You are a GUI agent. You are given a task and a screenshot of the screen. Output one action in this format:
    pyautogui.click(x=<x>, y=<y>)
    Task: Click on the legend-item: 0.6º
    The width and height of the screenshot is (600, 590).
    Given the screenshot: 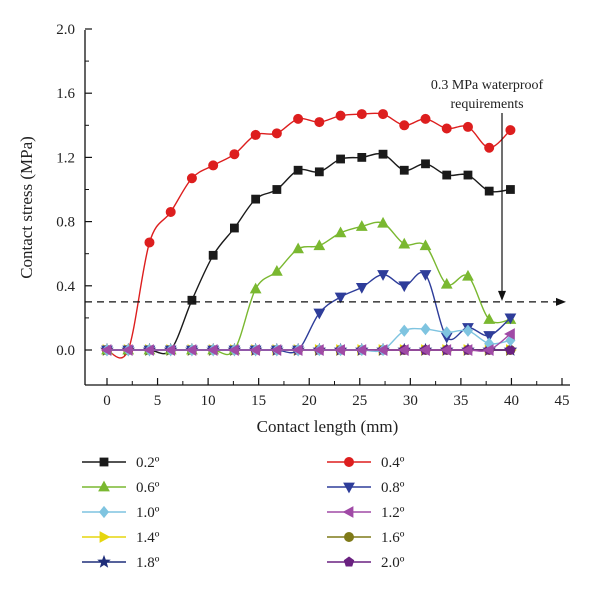 What is the action you would take?
    pyautogui.click(x=121, y=488)
    